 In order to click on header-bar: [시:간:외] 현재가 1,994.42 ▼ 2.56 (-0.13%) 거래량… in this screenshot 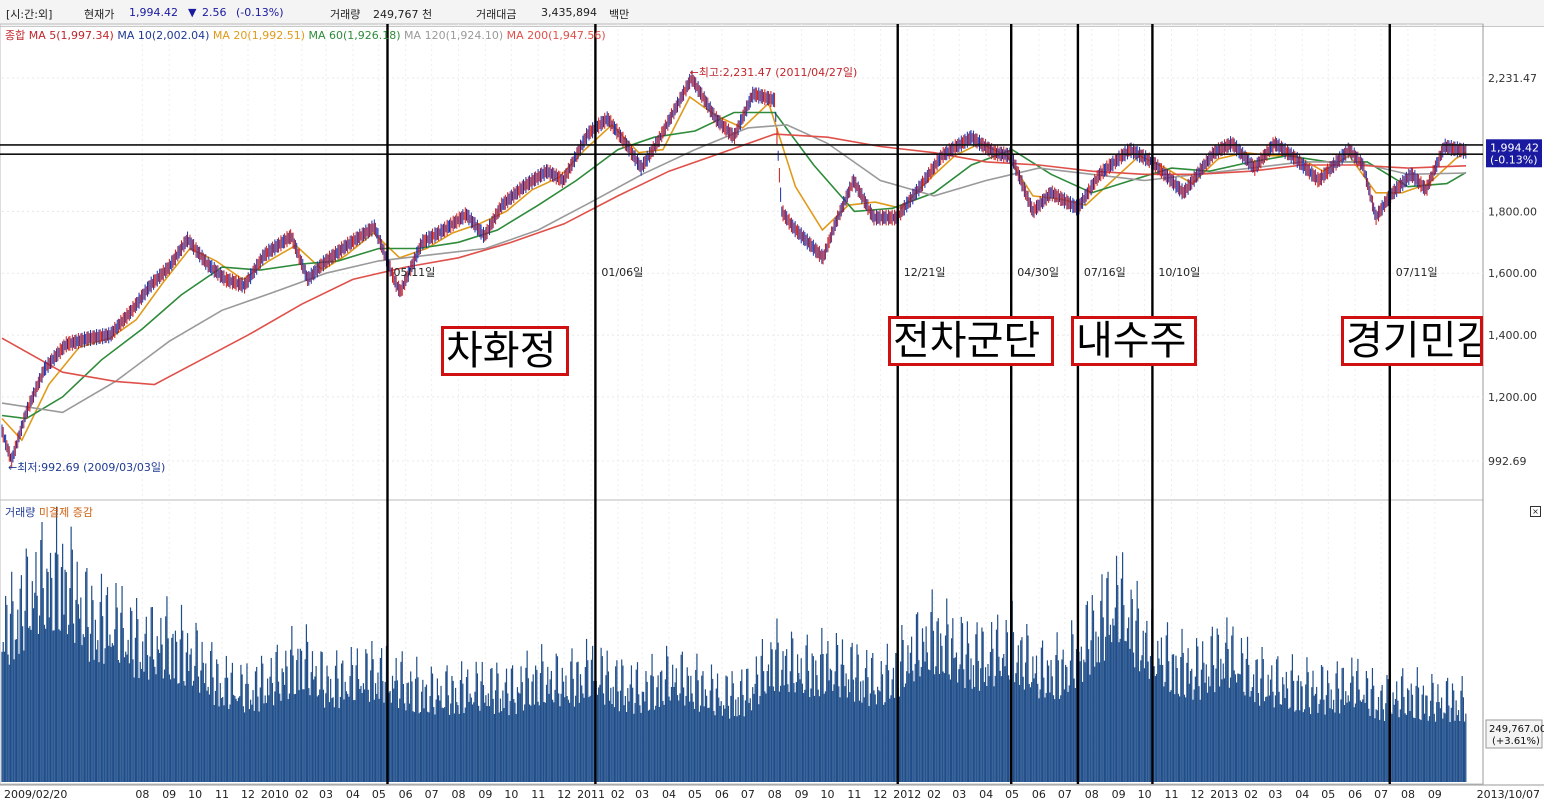, I will do `click(772, 13)`.